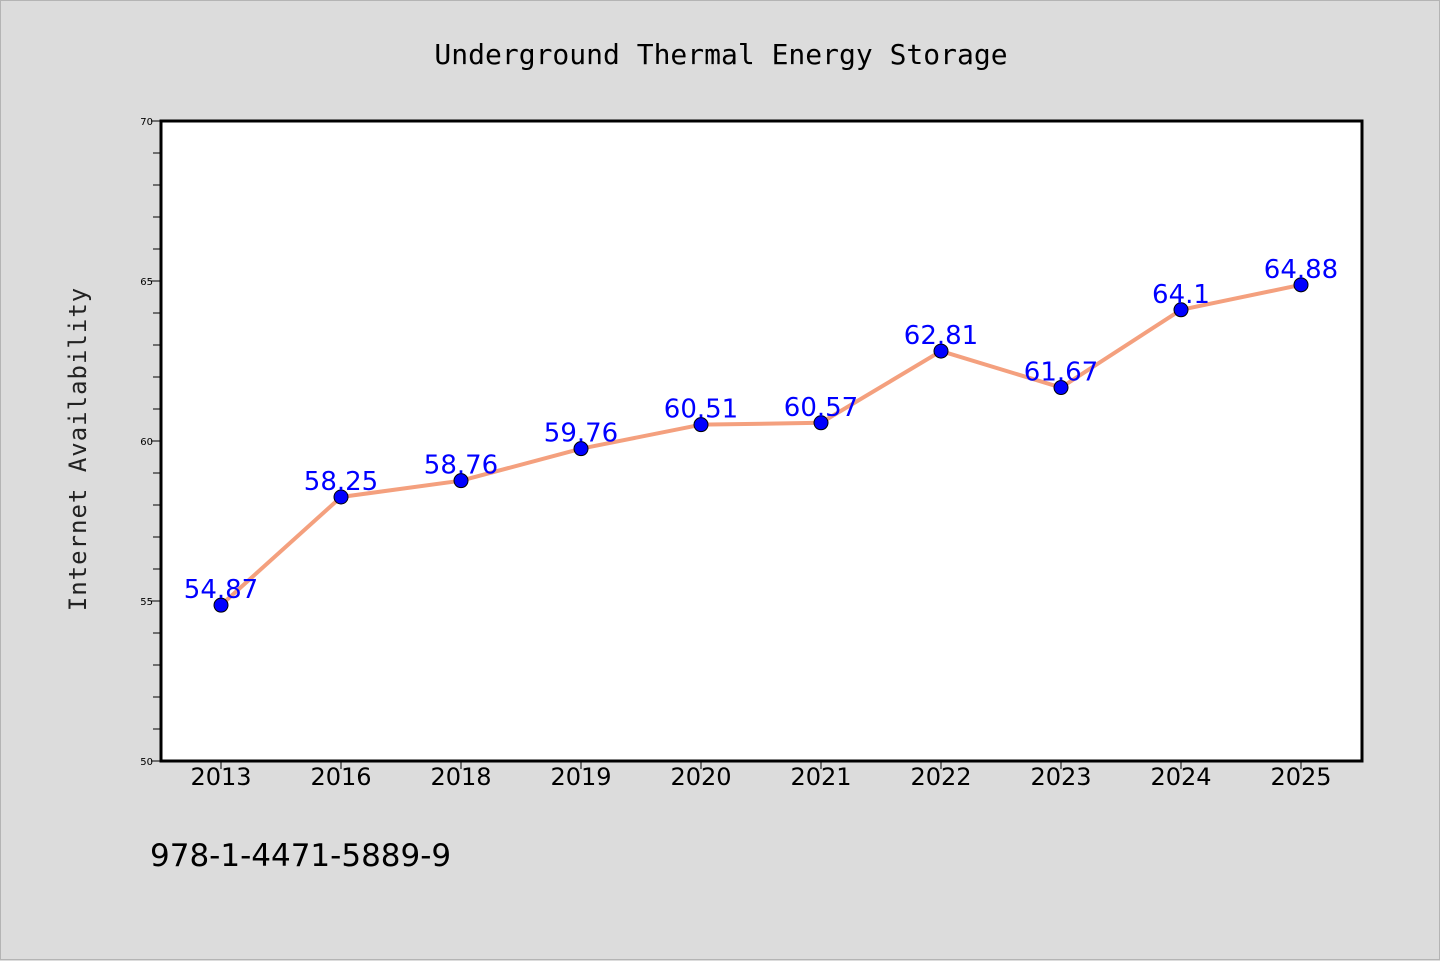 The height and width of the screenshot is (961, 1440). What do you see at coordinates (700, 777) in the screenshot?
I see `x-tick-label: 2020` at bounding box center [700, 777].